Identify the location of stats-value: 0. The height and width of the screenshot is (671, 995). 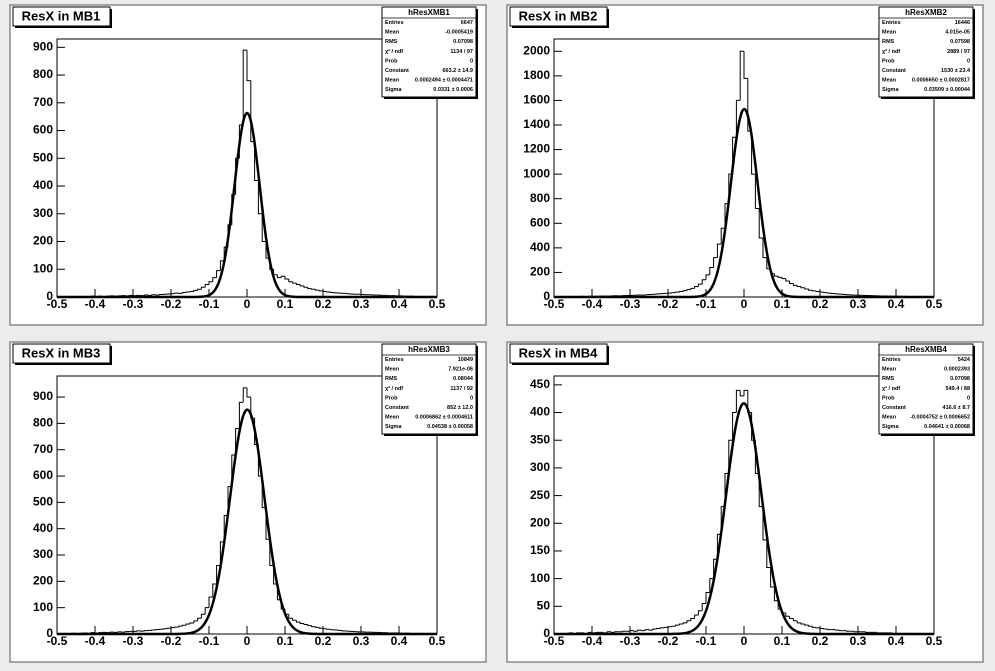
(471, 398).